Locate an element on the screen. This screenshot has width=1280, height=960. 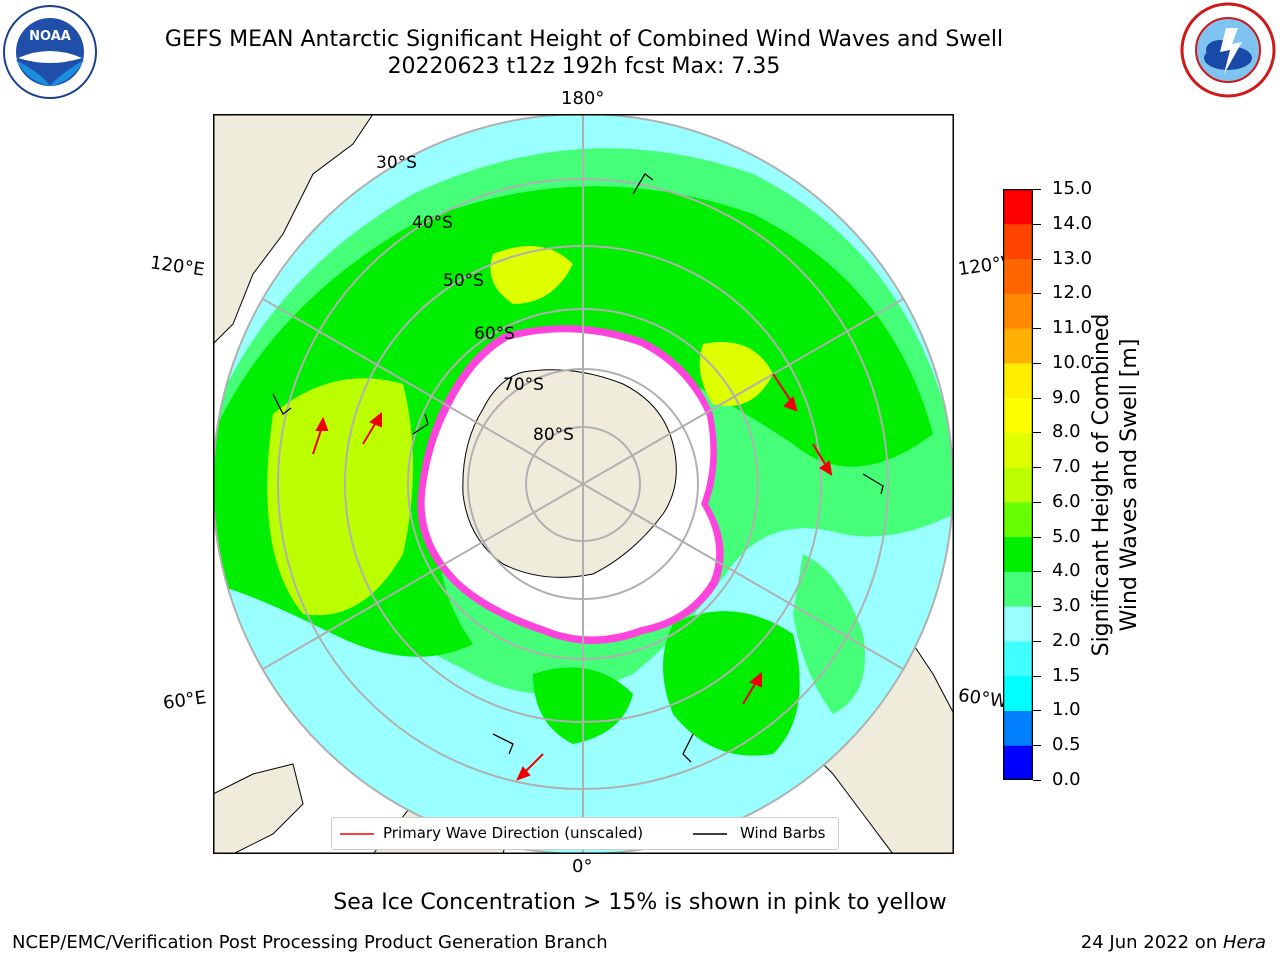
colorbar-tick-label: 7.0 is located at coordinates (1066, 467).